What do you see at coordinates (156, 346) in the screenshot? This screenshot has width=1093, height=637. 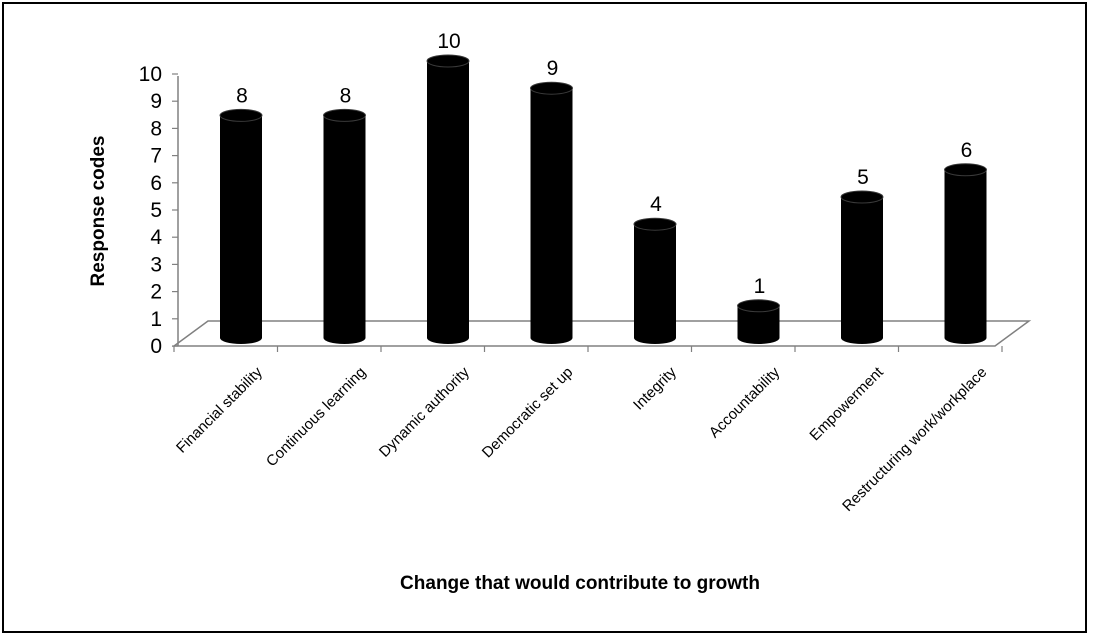 I see `y-tick-label: 0` at bounding box center [156, 346].